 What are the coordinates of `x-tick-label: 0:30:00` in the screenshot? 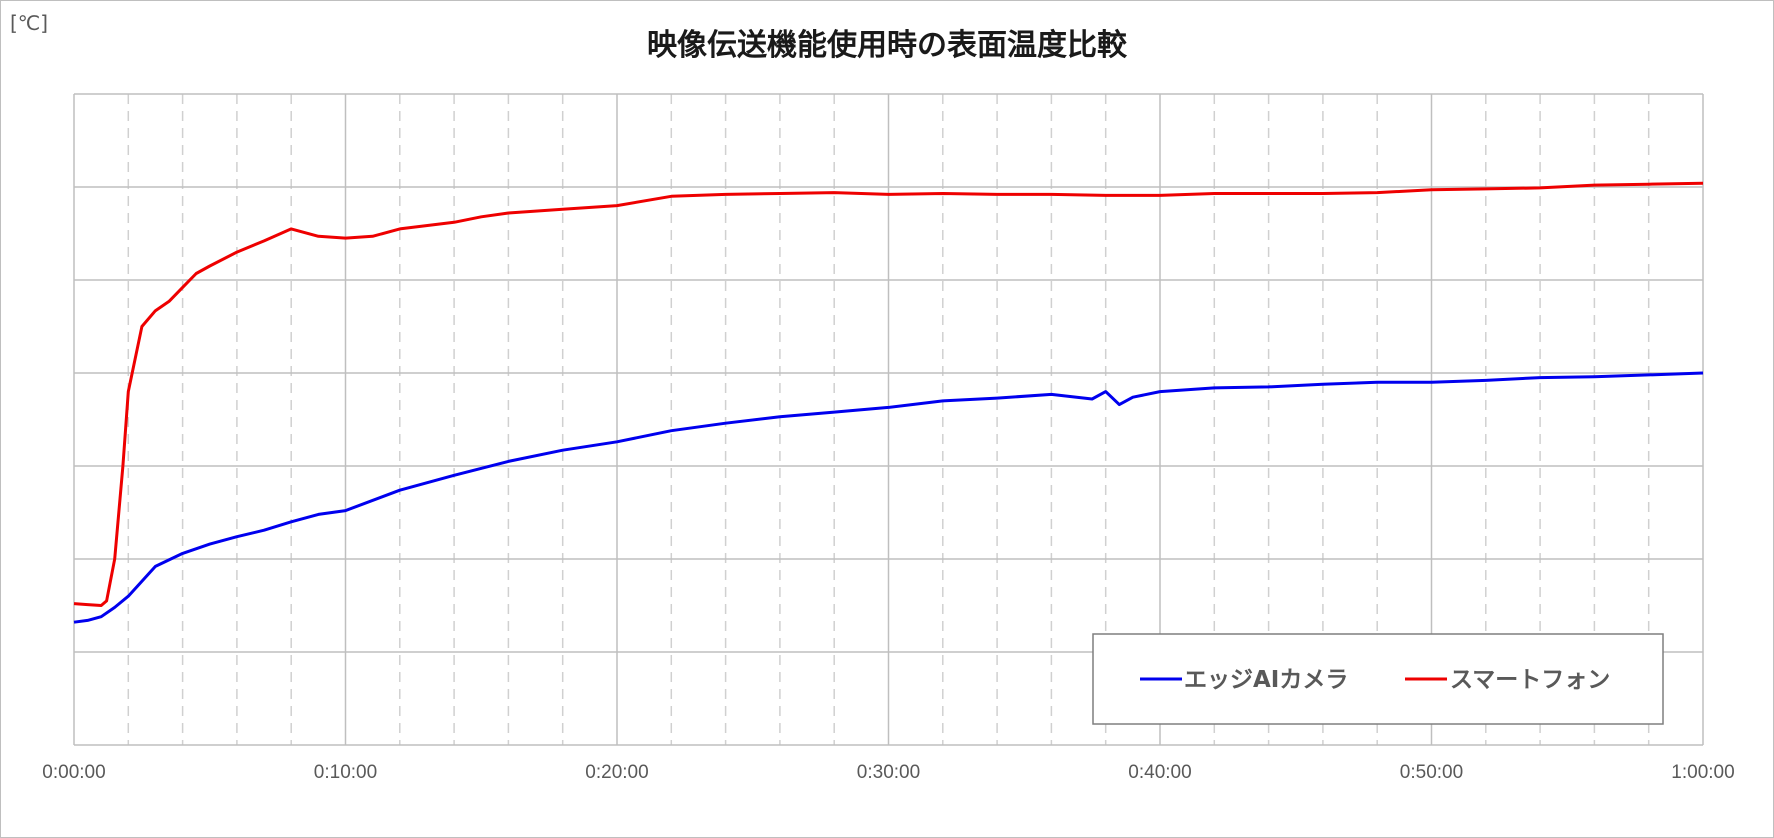 It's located at (888, 772).